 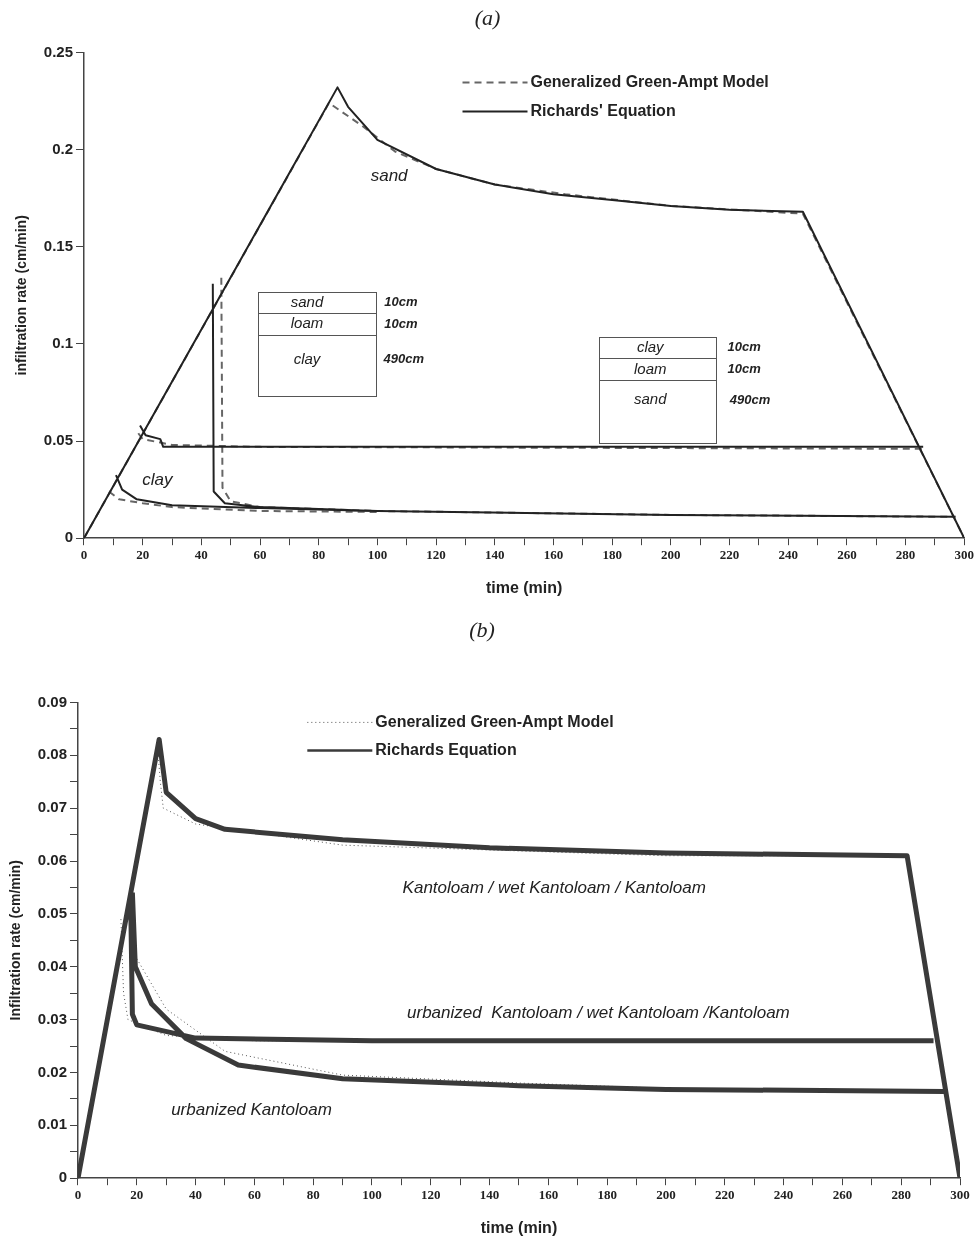 What do you see at coordinates (603, 110) in the screenshot?
I see `legend-label: Richards' Equation` at bounding box center [603, 110].